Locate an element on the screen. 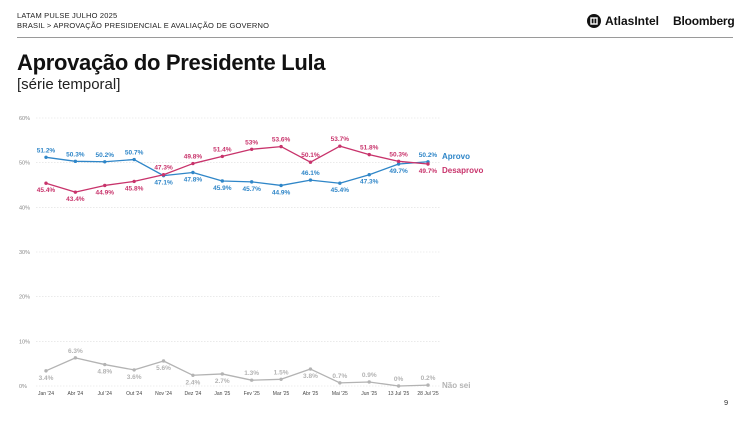 Image resolution: width=750 pixels, height=425 pixels. data-label-nao-sei: 3.6% is located at coordinates (134, 377).